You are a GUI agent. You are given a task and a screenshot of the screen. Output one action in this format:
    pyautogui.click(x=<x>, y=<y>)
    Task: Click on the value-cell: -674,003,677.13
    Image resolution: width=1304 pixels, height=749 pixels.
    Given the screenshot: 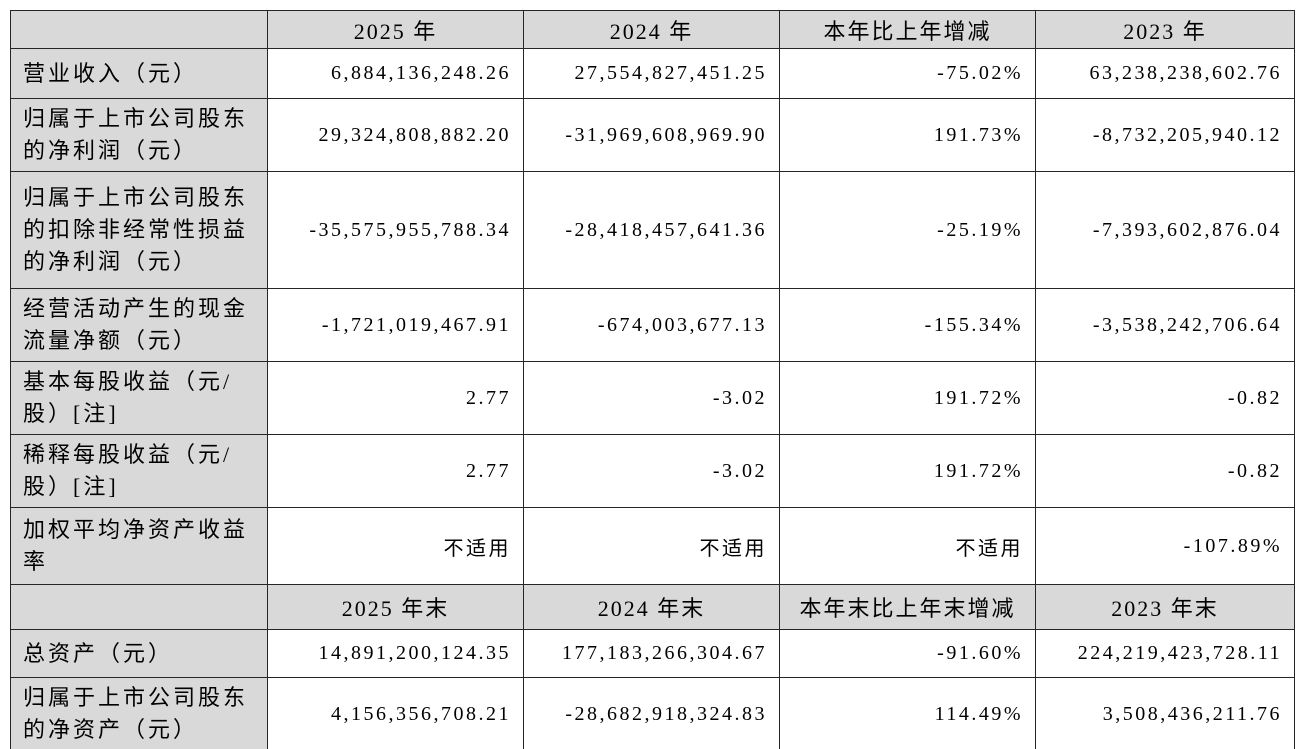 What is the action you would take?
    pyautogui.click(x=651, y=325)
    